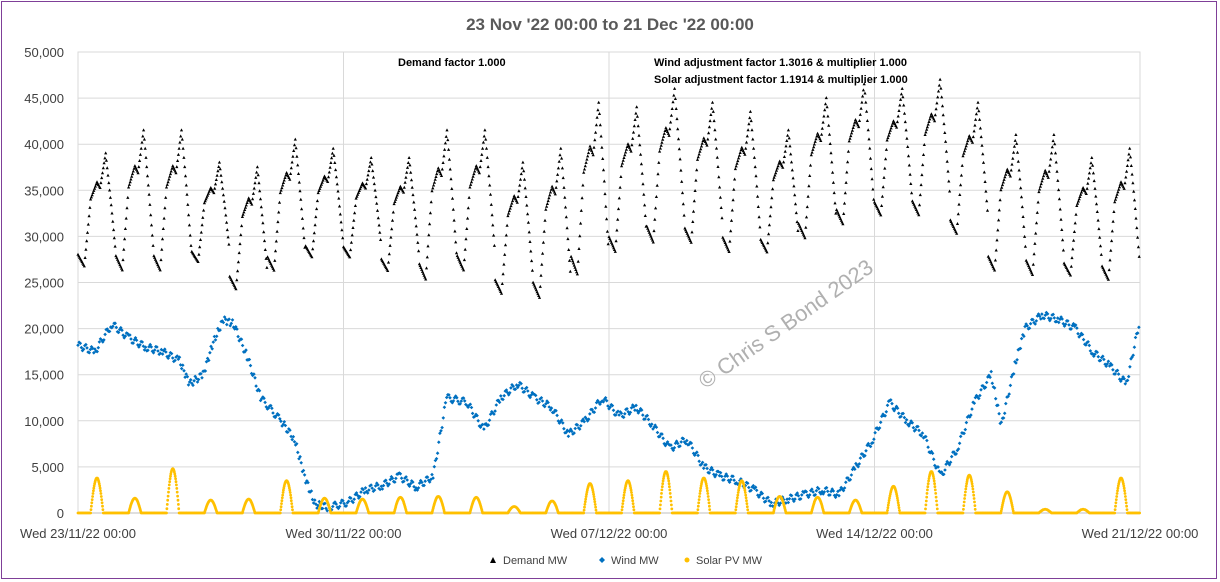  What do you see at coordinates (635, 561) in the screenshot?
I see `legend-label-wind: Wind MW` at bounding box center [635, 561].